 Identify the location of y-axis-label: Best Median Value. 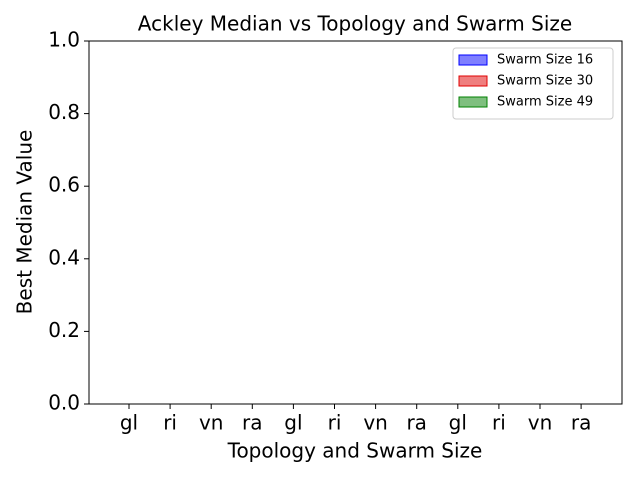
(25, 222).